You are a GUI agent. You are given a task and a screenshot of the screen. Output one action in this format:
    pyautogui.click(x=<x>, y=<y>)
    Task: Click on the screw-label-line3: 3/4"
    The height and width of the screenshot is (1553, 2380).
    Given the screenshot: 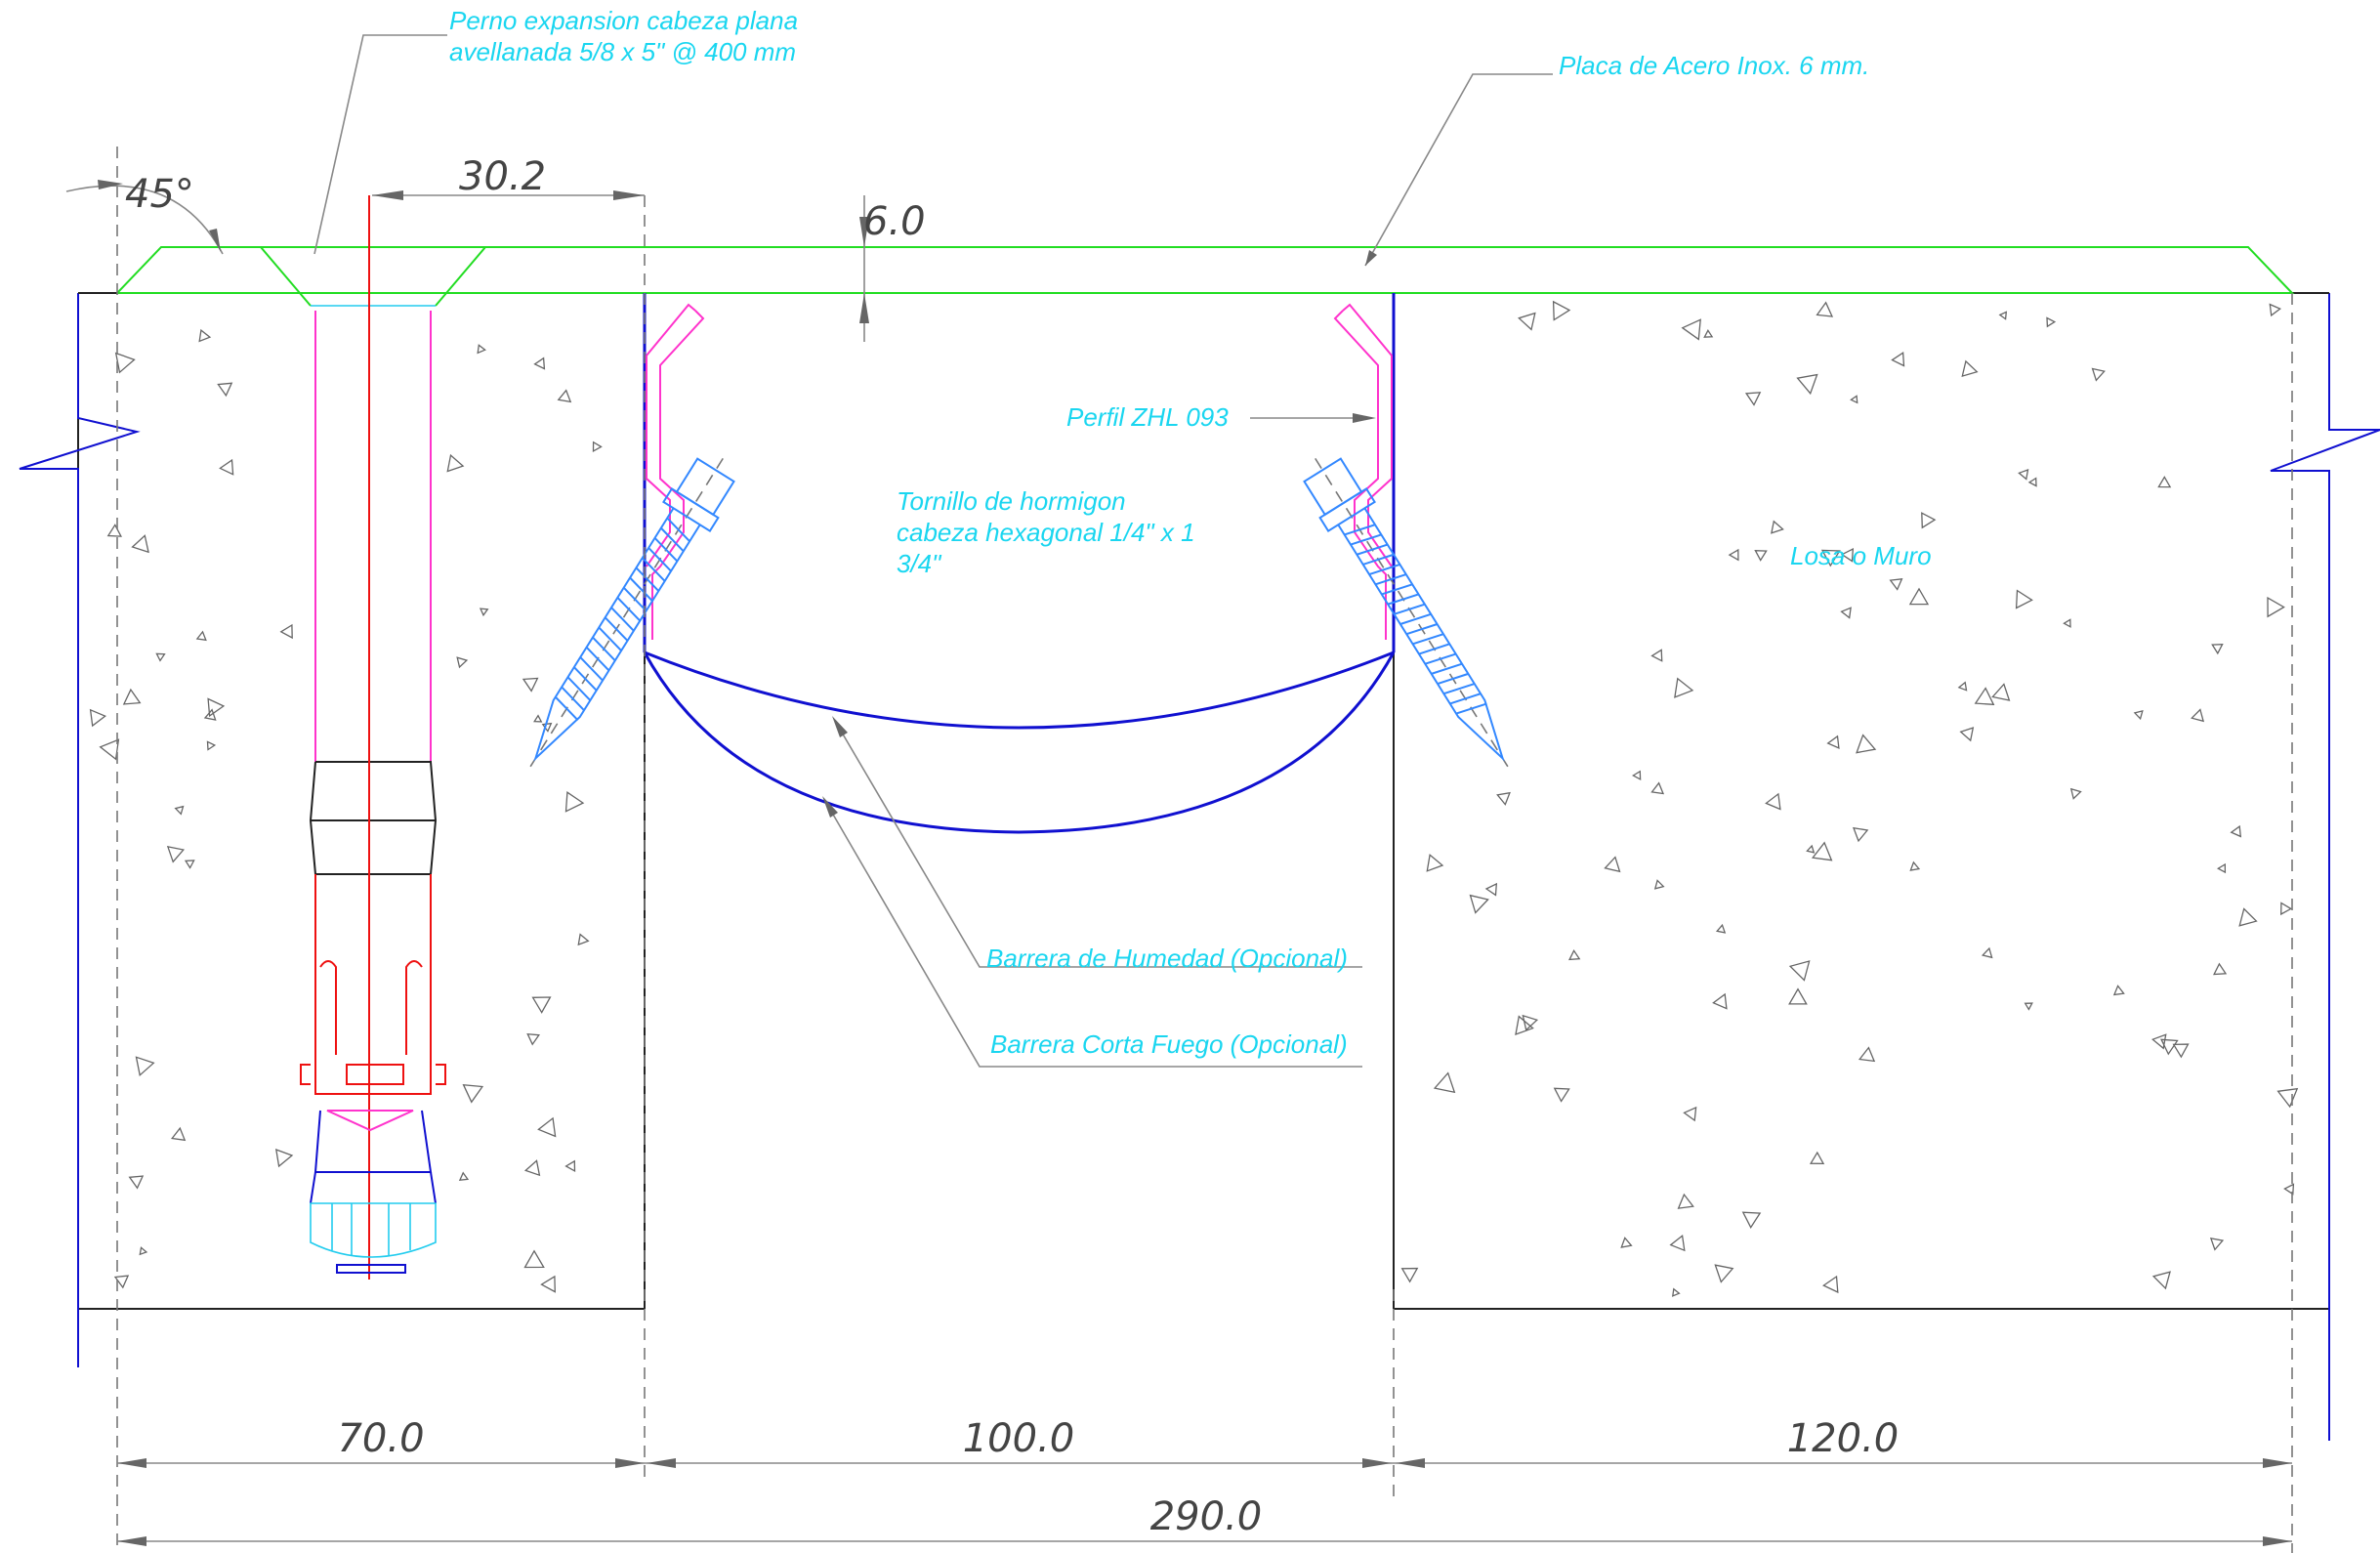 What is the action you would take?
    pyautogui.click(x=919, y=563)
    